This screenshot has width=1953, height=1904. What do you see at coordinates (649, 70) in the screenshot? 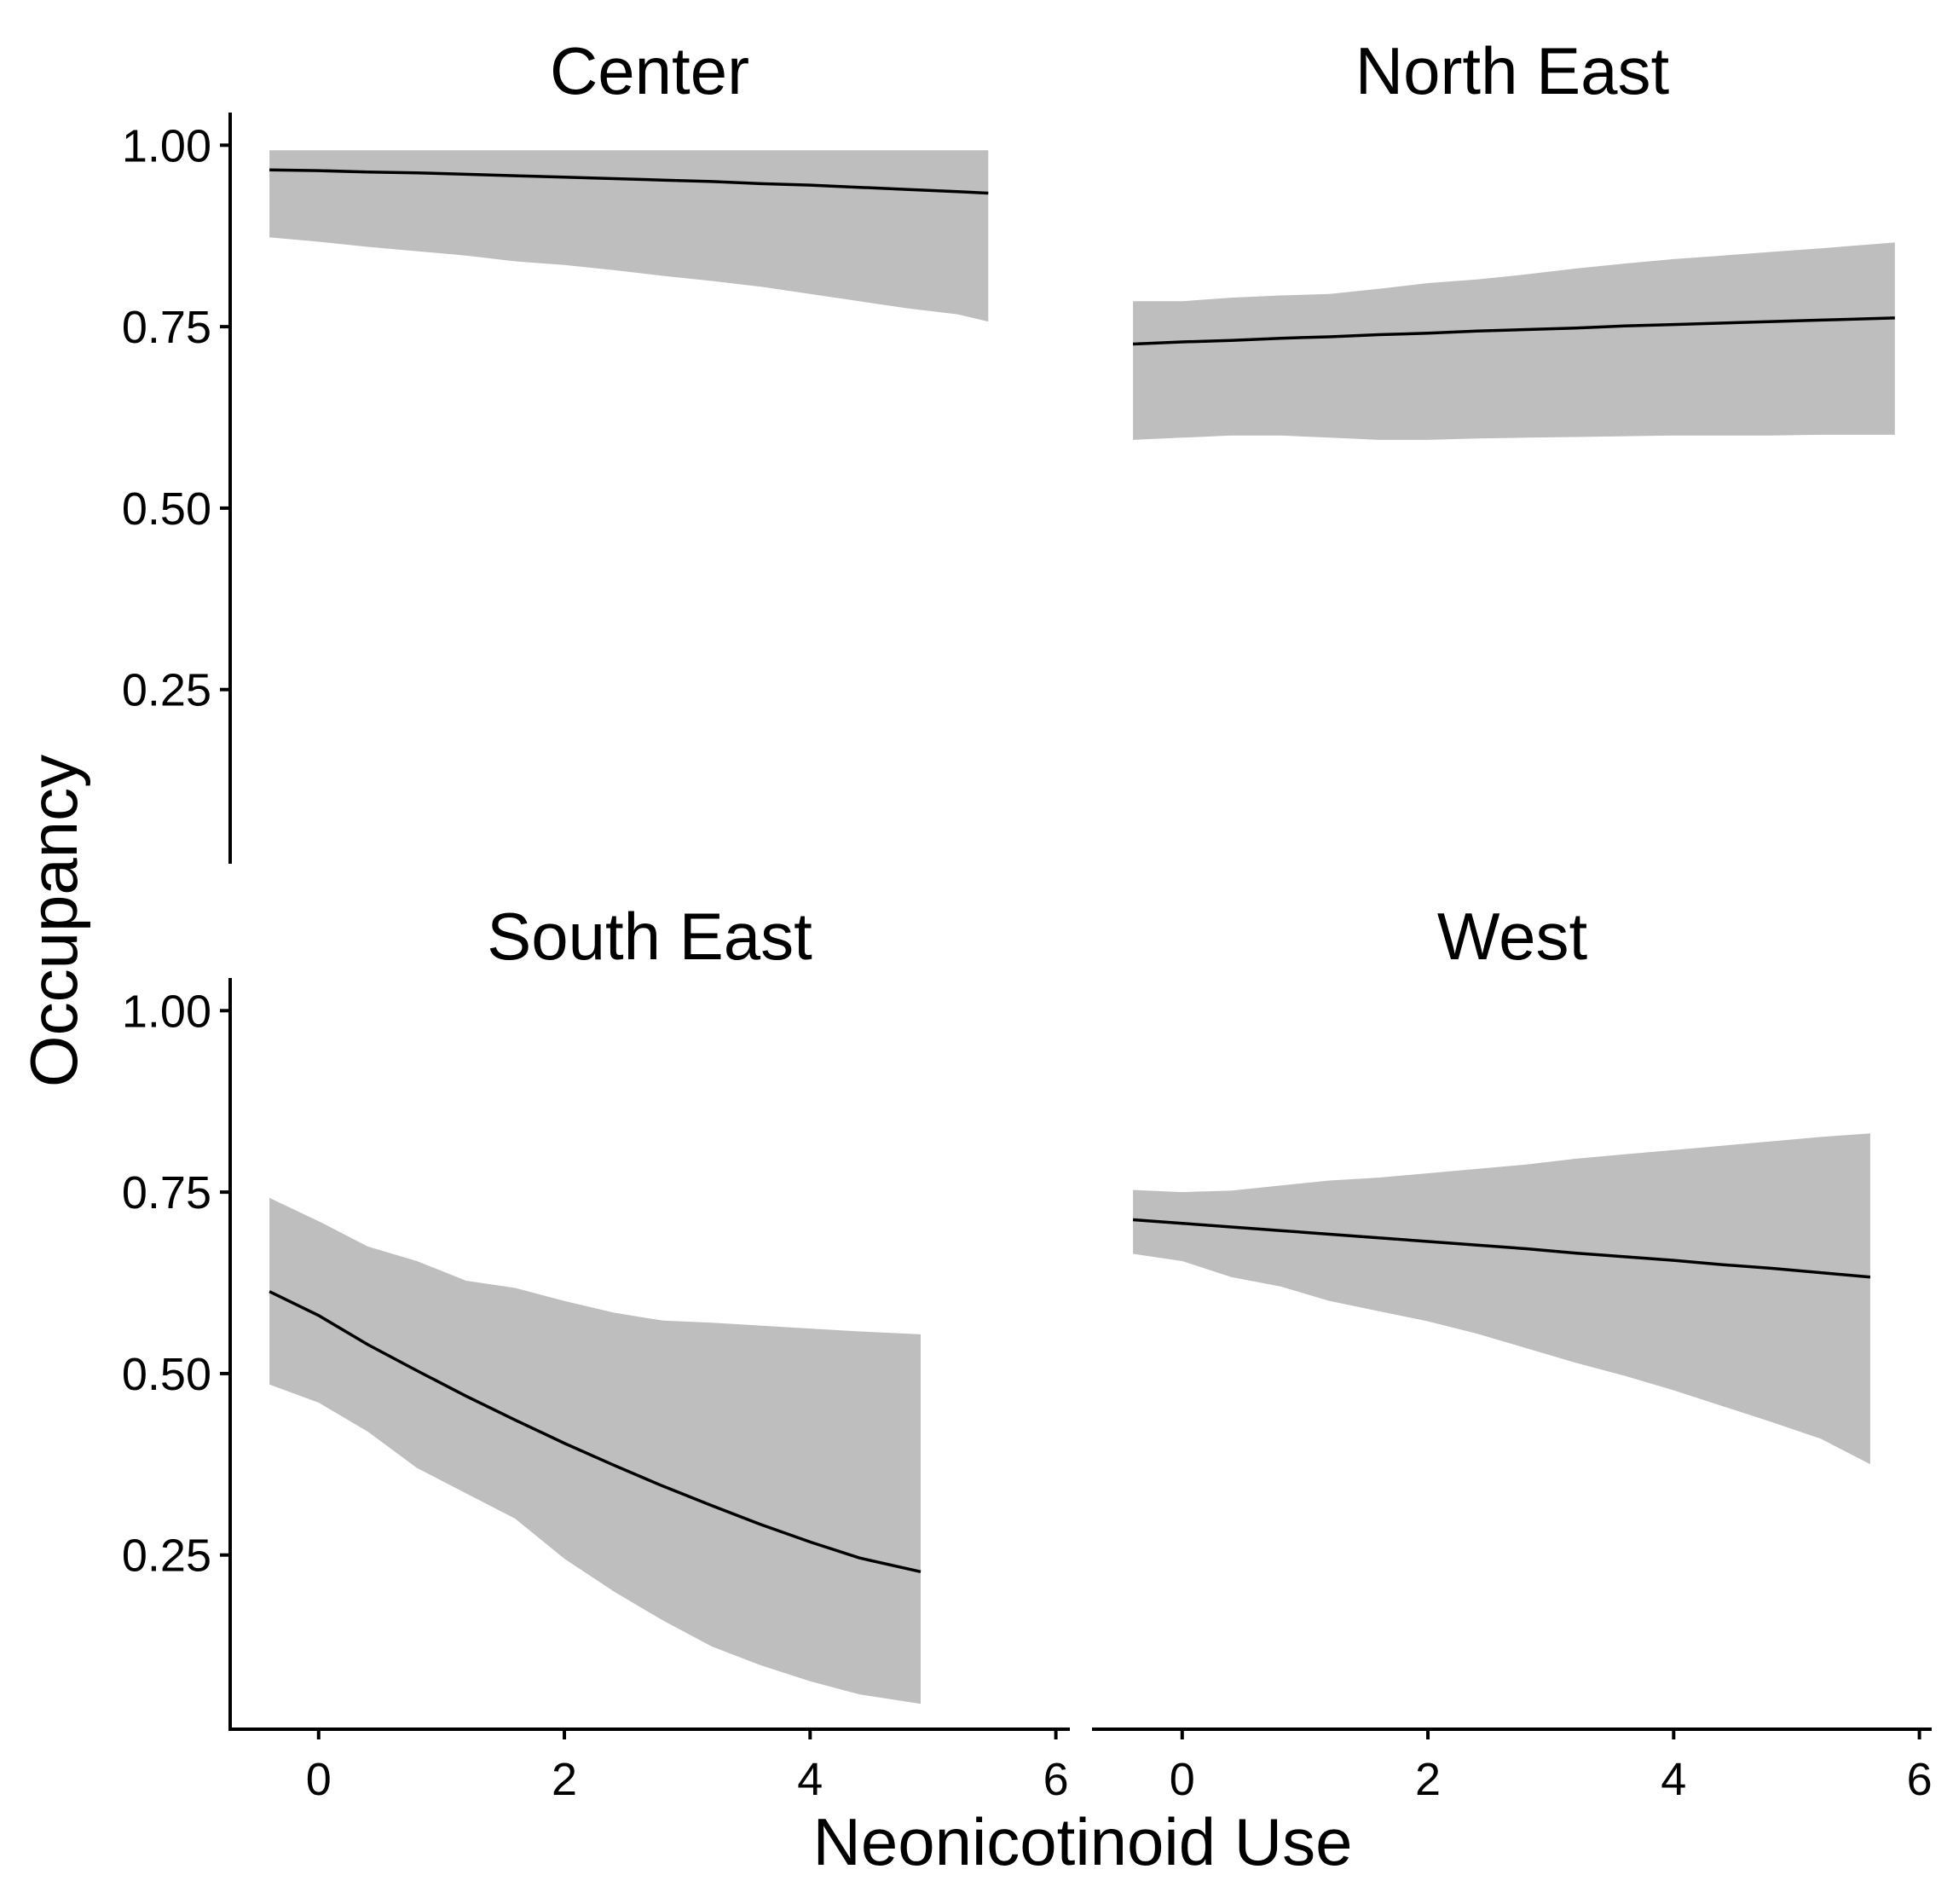
I see `panel-title-center: Center` at bounding box center [649, 70].